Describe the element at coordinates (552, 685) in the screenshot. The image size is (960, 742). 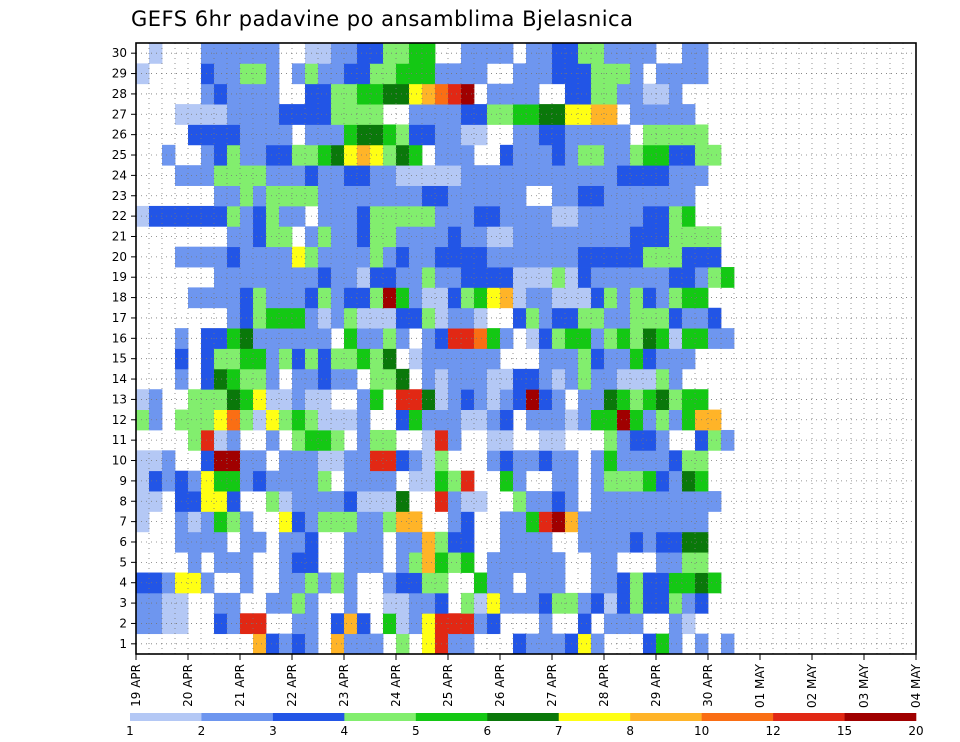
I see `x-tick-label: 27 APR` at that location.